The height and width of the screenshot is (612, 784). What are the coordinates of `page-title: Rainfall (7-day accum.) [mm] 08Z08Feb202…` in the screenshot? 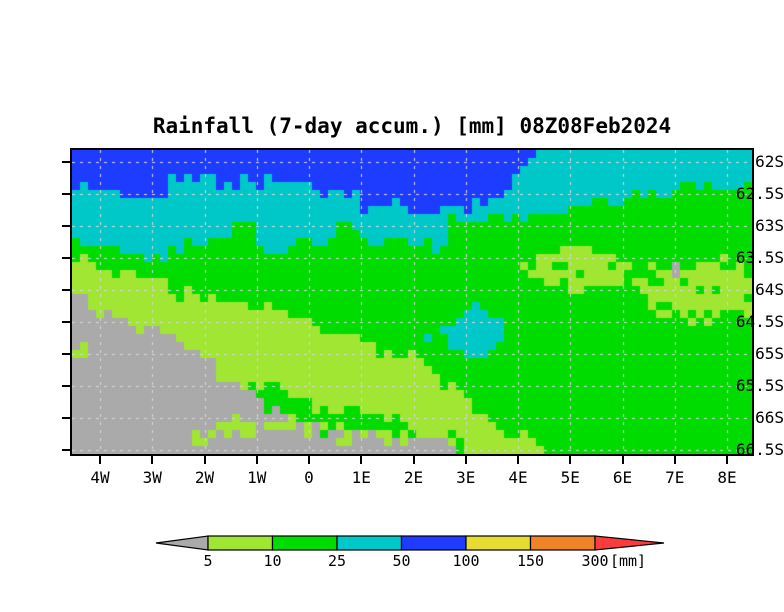 It's located at (412, 126).